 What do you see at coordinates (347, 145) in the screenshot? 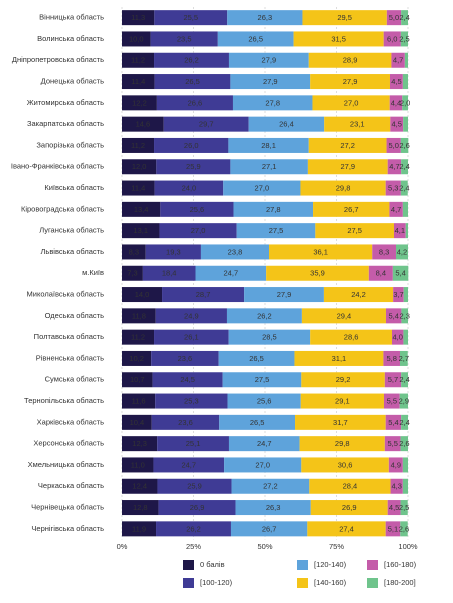
I see `data-label: 27,2` at bounding box center [347, 145].